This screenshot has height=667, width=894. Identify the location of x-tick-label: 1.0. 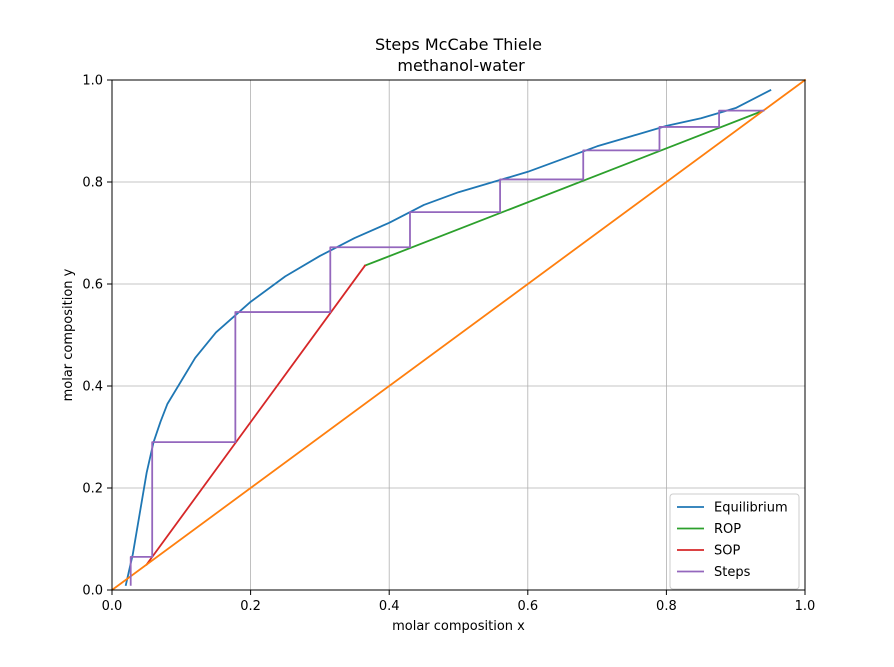
(805, 606).